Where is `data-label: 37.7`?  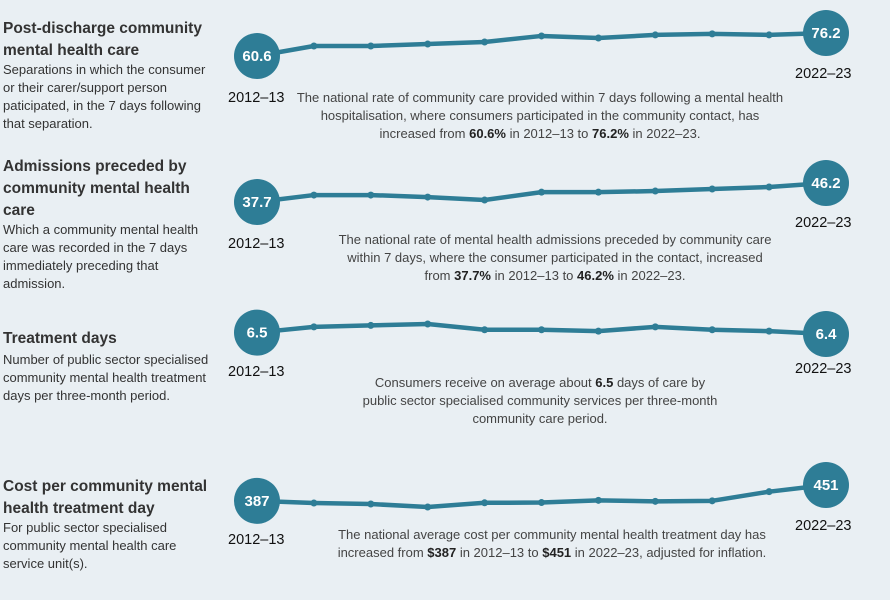
data-label: 37.7 is located at coordinates (256, 202).